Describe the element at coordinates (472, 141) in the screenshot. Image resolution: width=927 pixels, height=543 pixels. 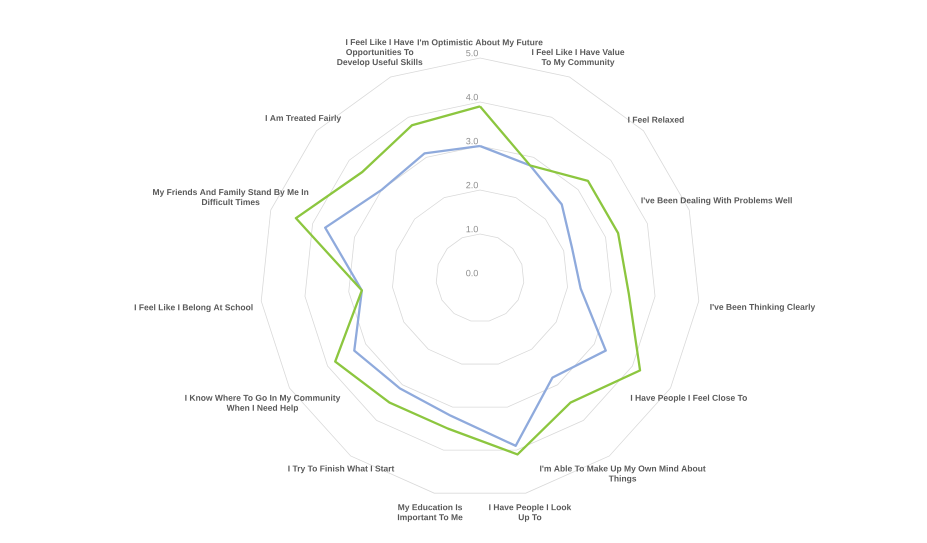
I see `y-tick-label: 3.0` at that location.